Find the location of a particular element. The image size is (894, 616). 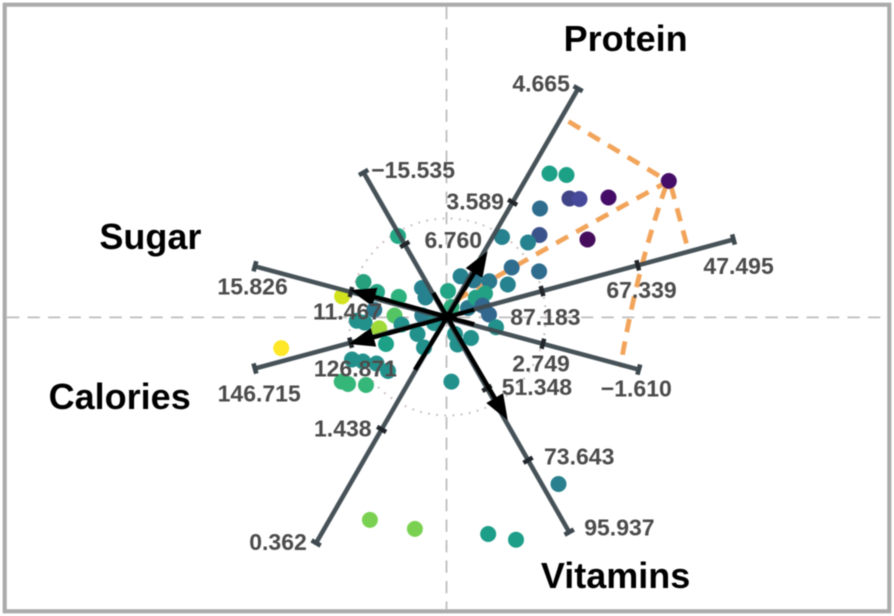

svg-text: 4.665 is located at coordinates (541, 84).